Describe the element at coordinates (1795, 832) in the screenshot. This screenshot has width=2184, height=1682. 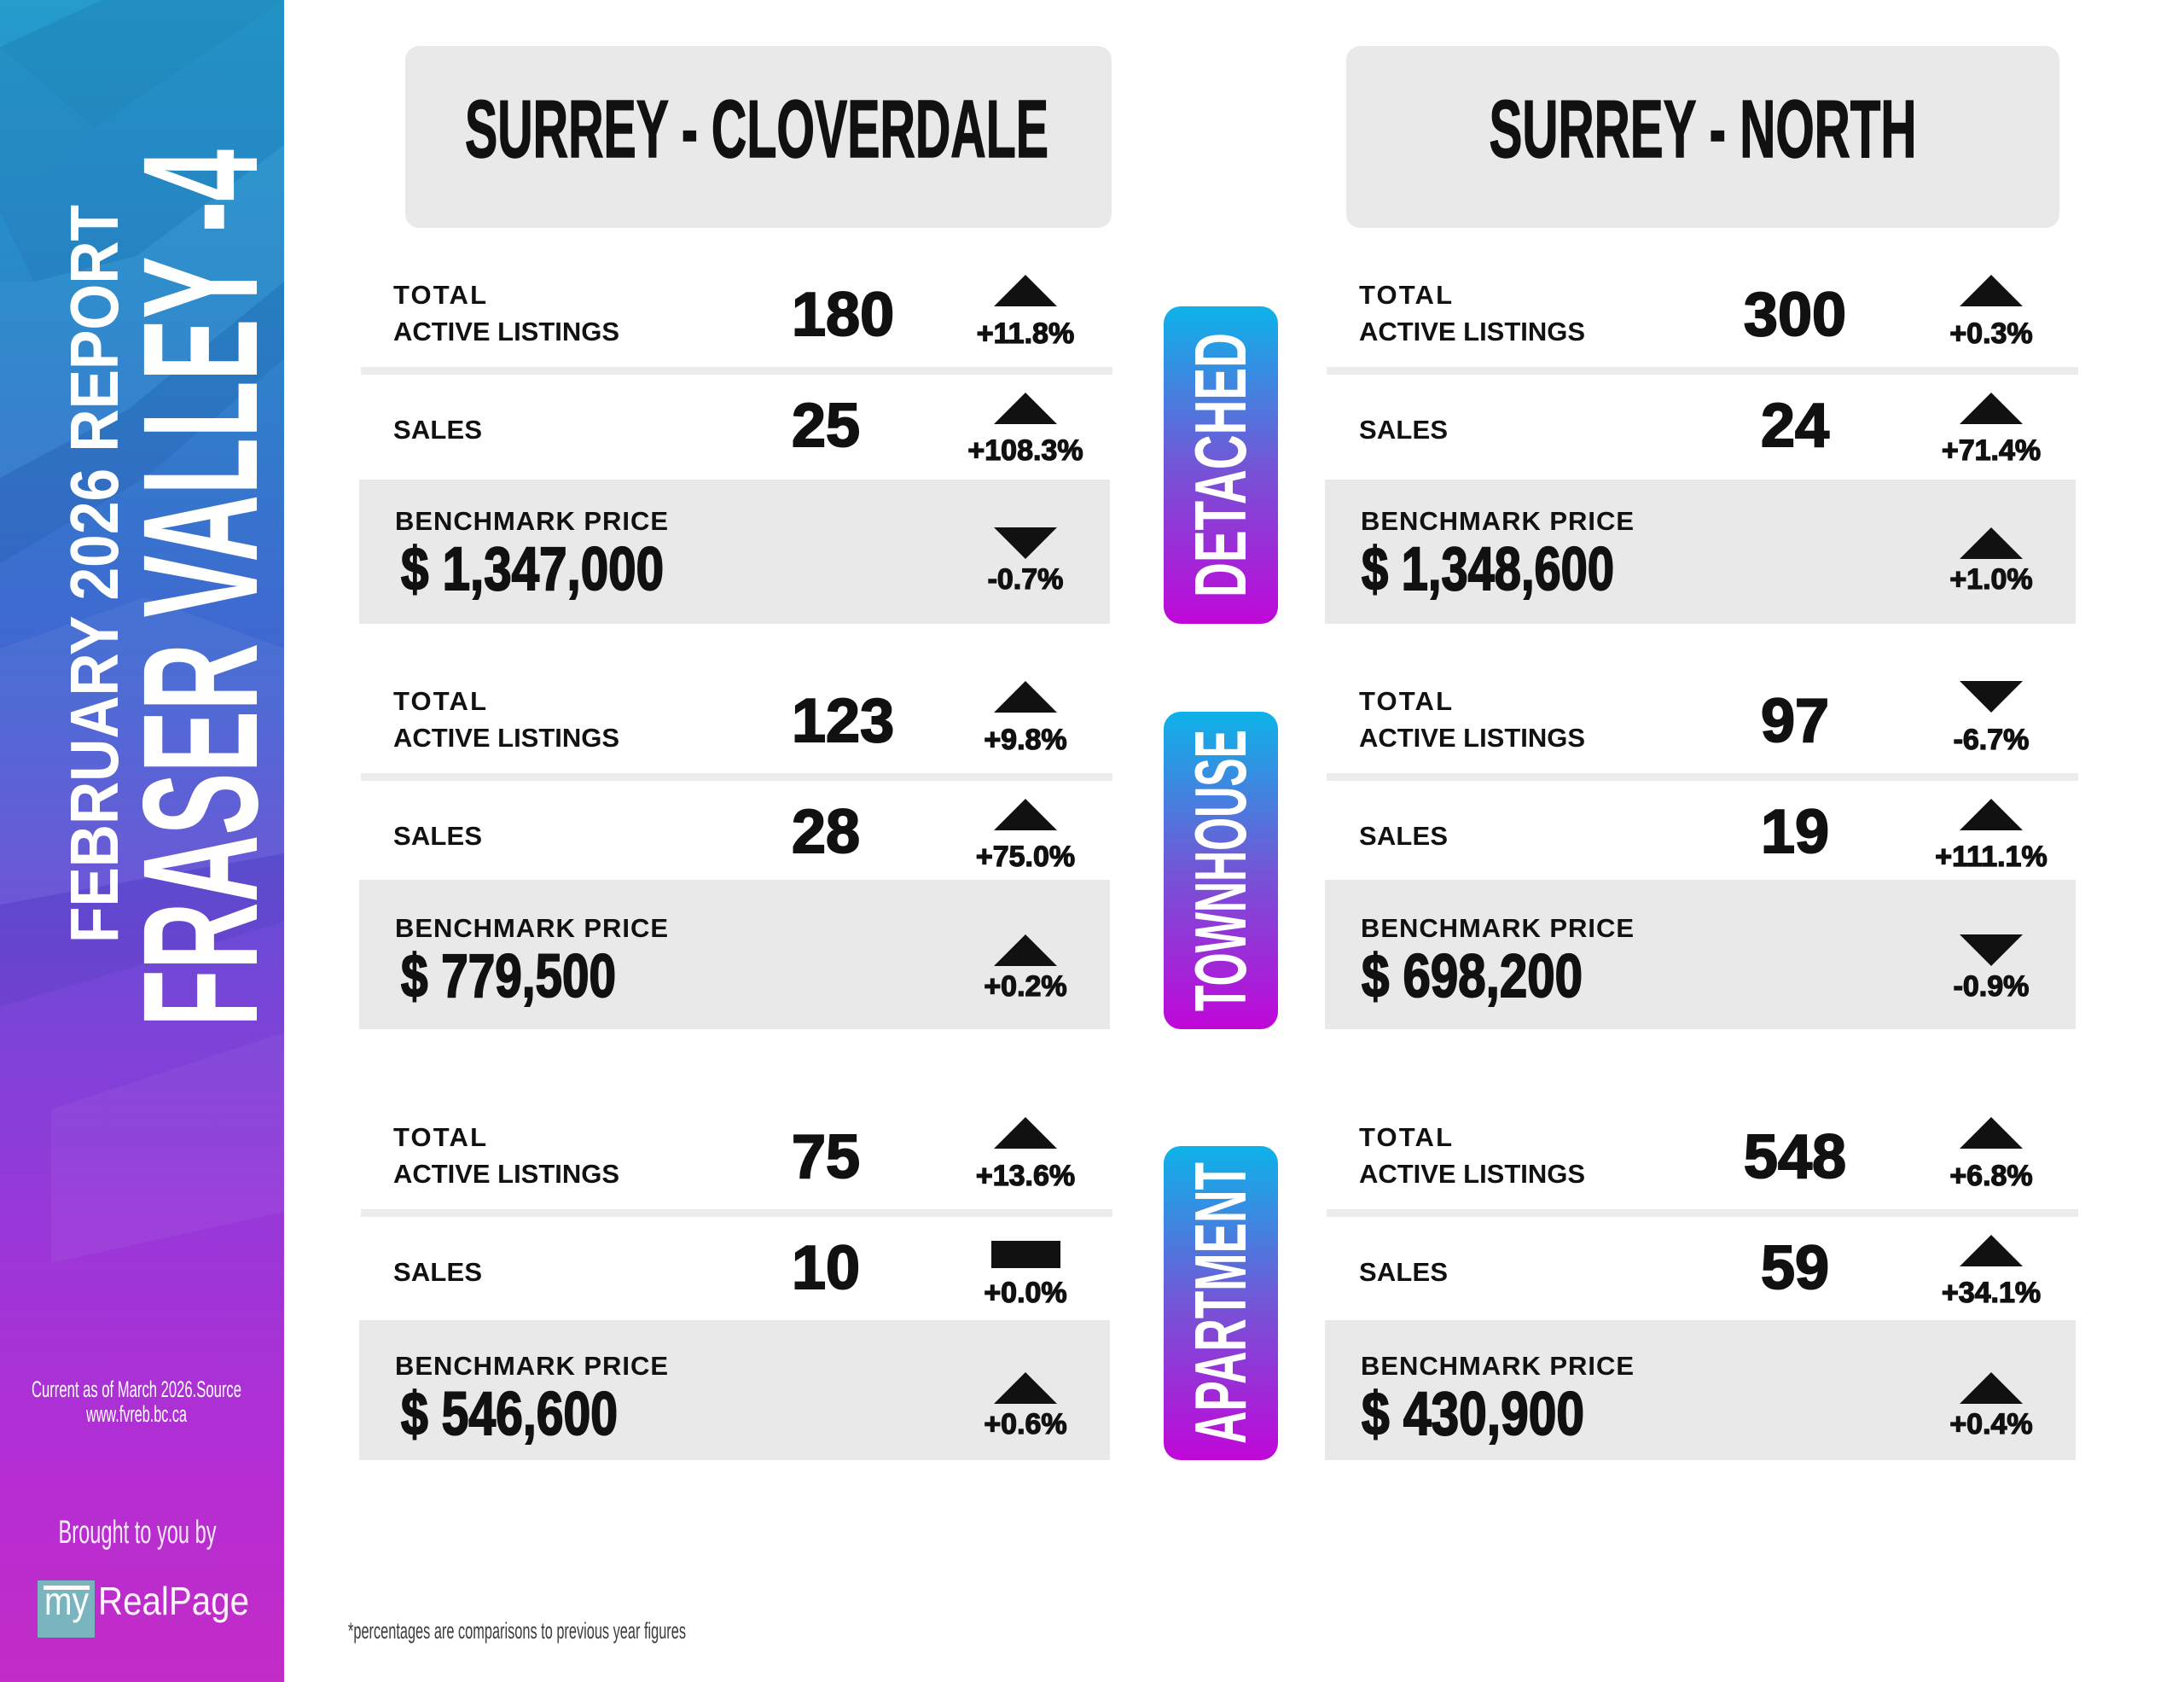
I see `svg-text: 19` at that location.